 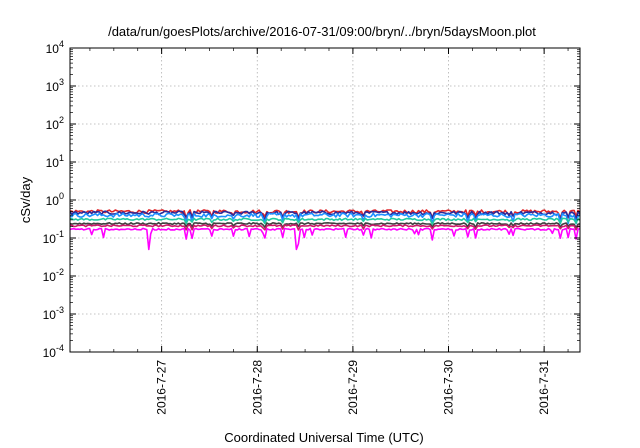 What do you see at coordinates (53, 351) in the screenshot?
I see `y-tick-label: 10⁻⁴` at bounding box center [53, 351].